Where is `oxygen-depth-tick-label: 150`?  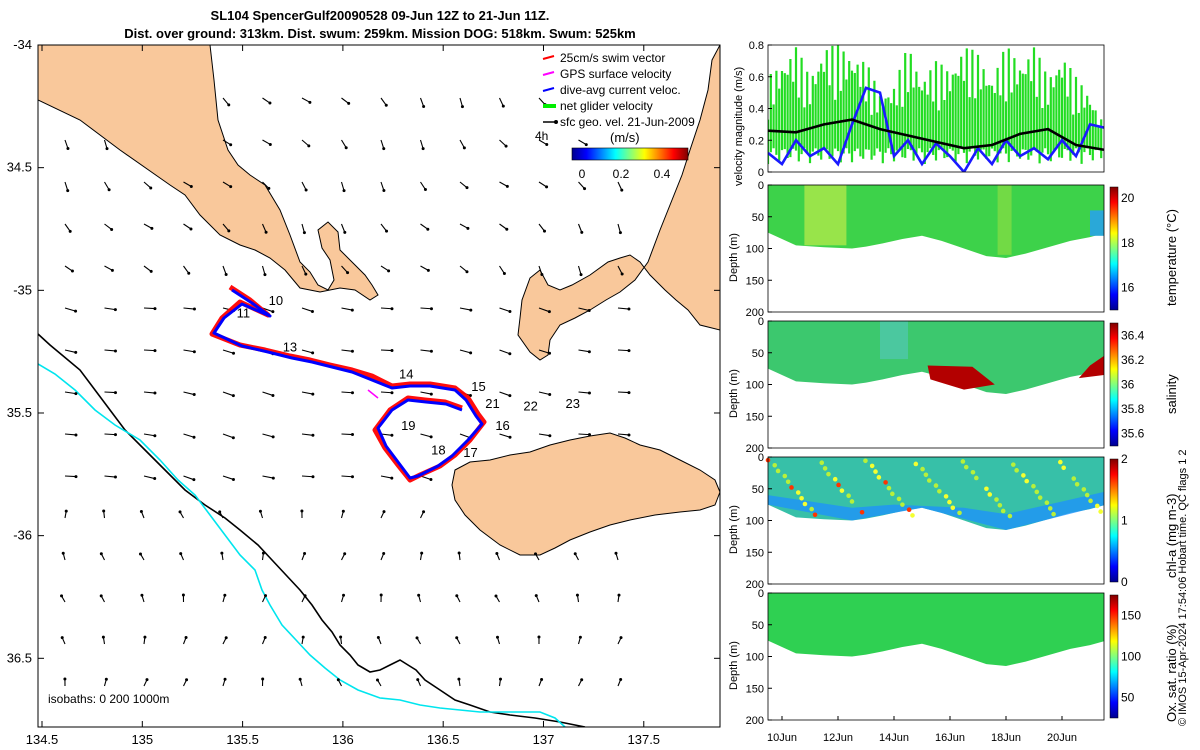
oxygen-depth-tick-label: 150 is located at coordinates (755, 689).